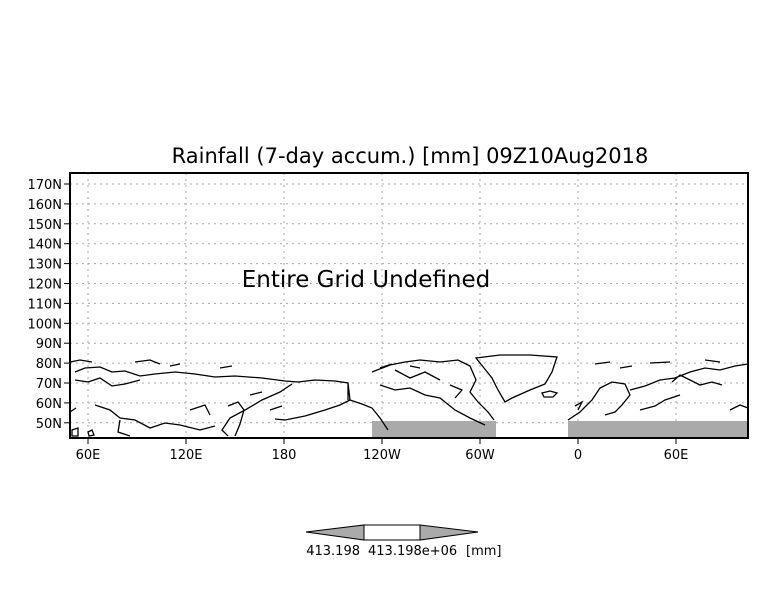  Describe the element at coordinates (335, 532) in the screenshot. I see `colorbar-left-triangle` at that location.